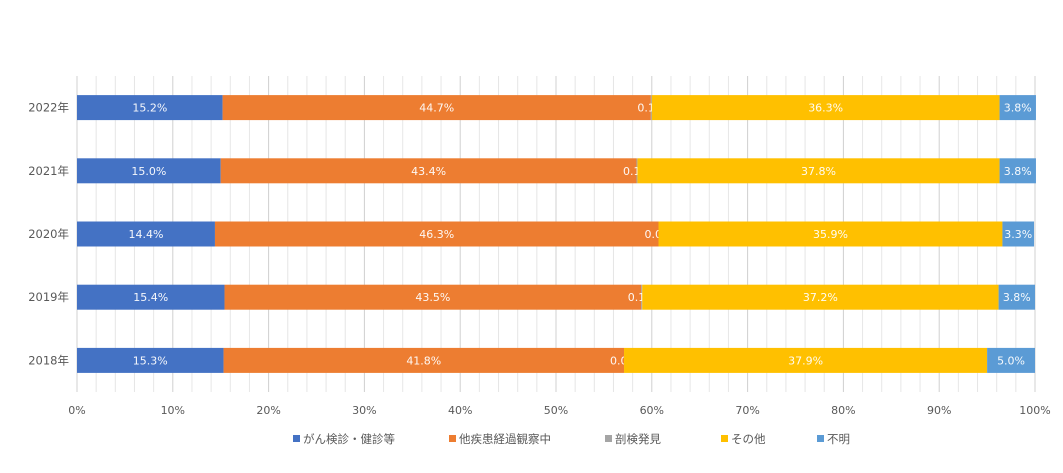  I want to click on legend-label: 他疾患経過観察中, so click(505, 439).